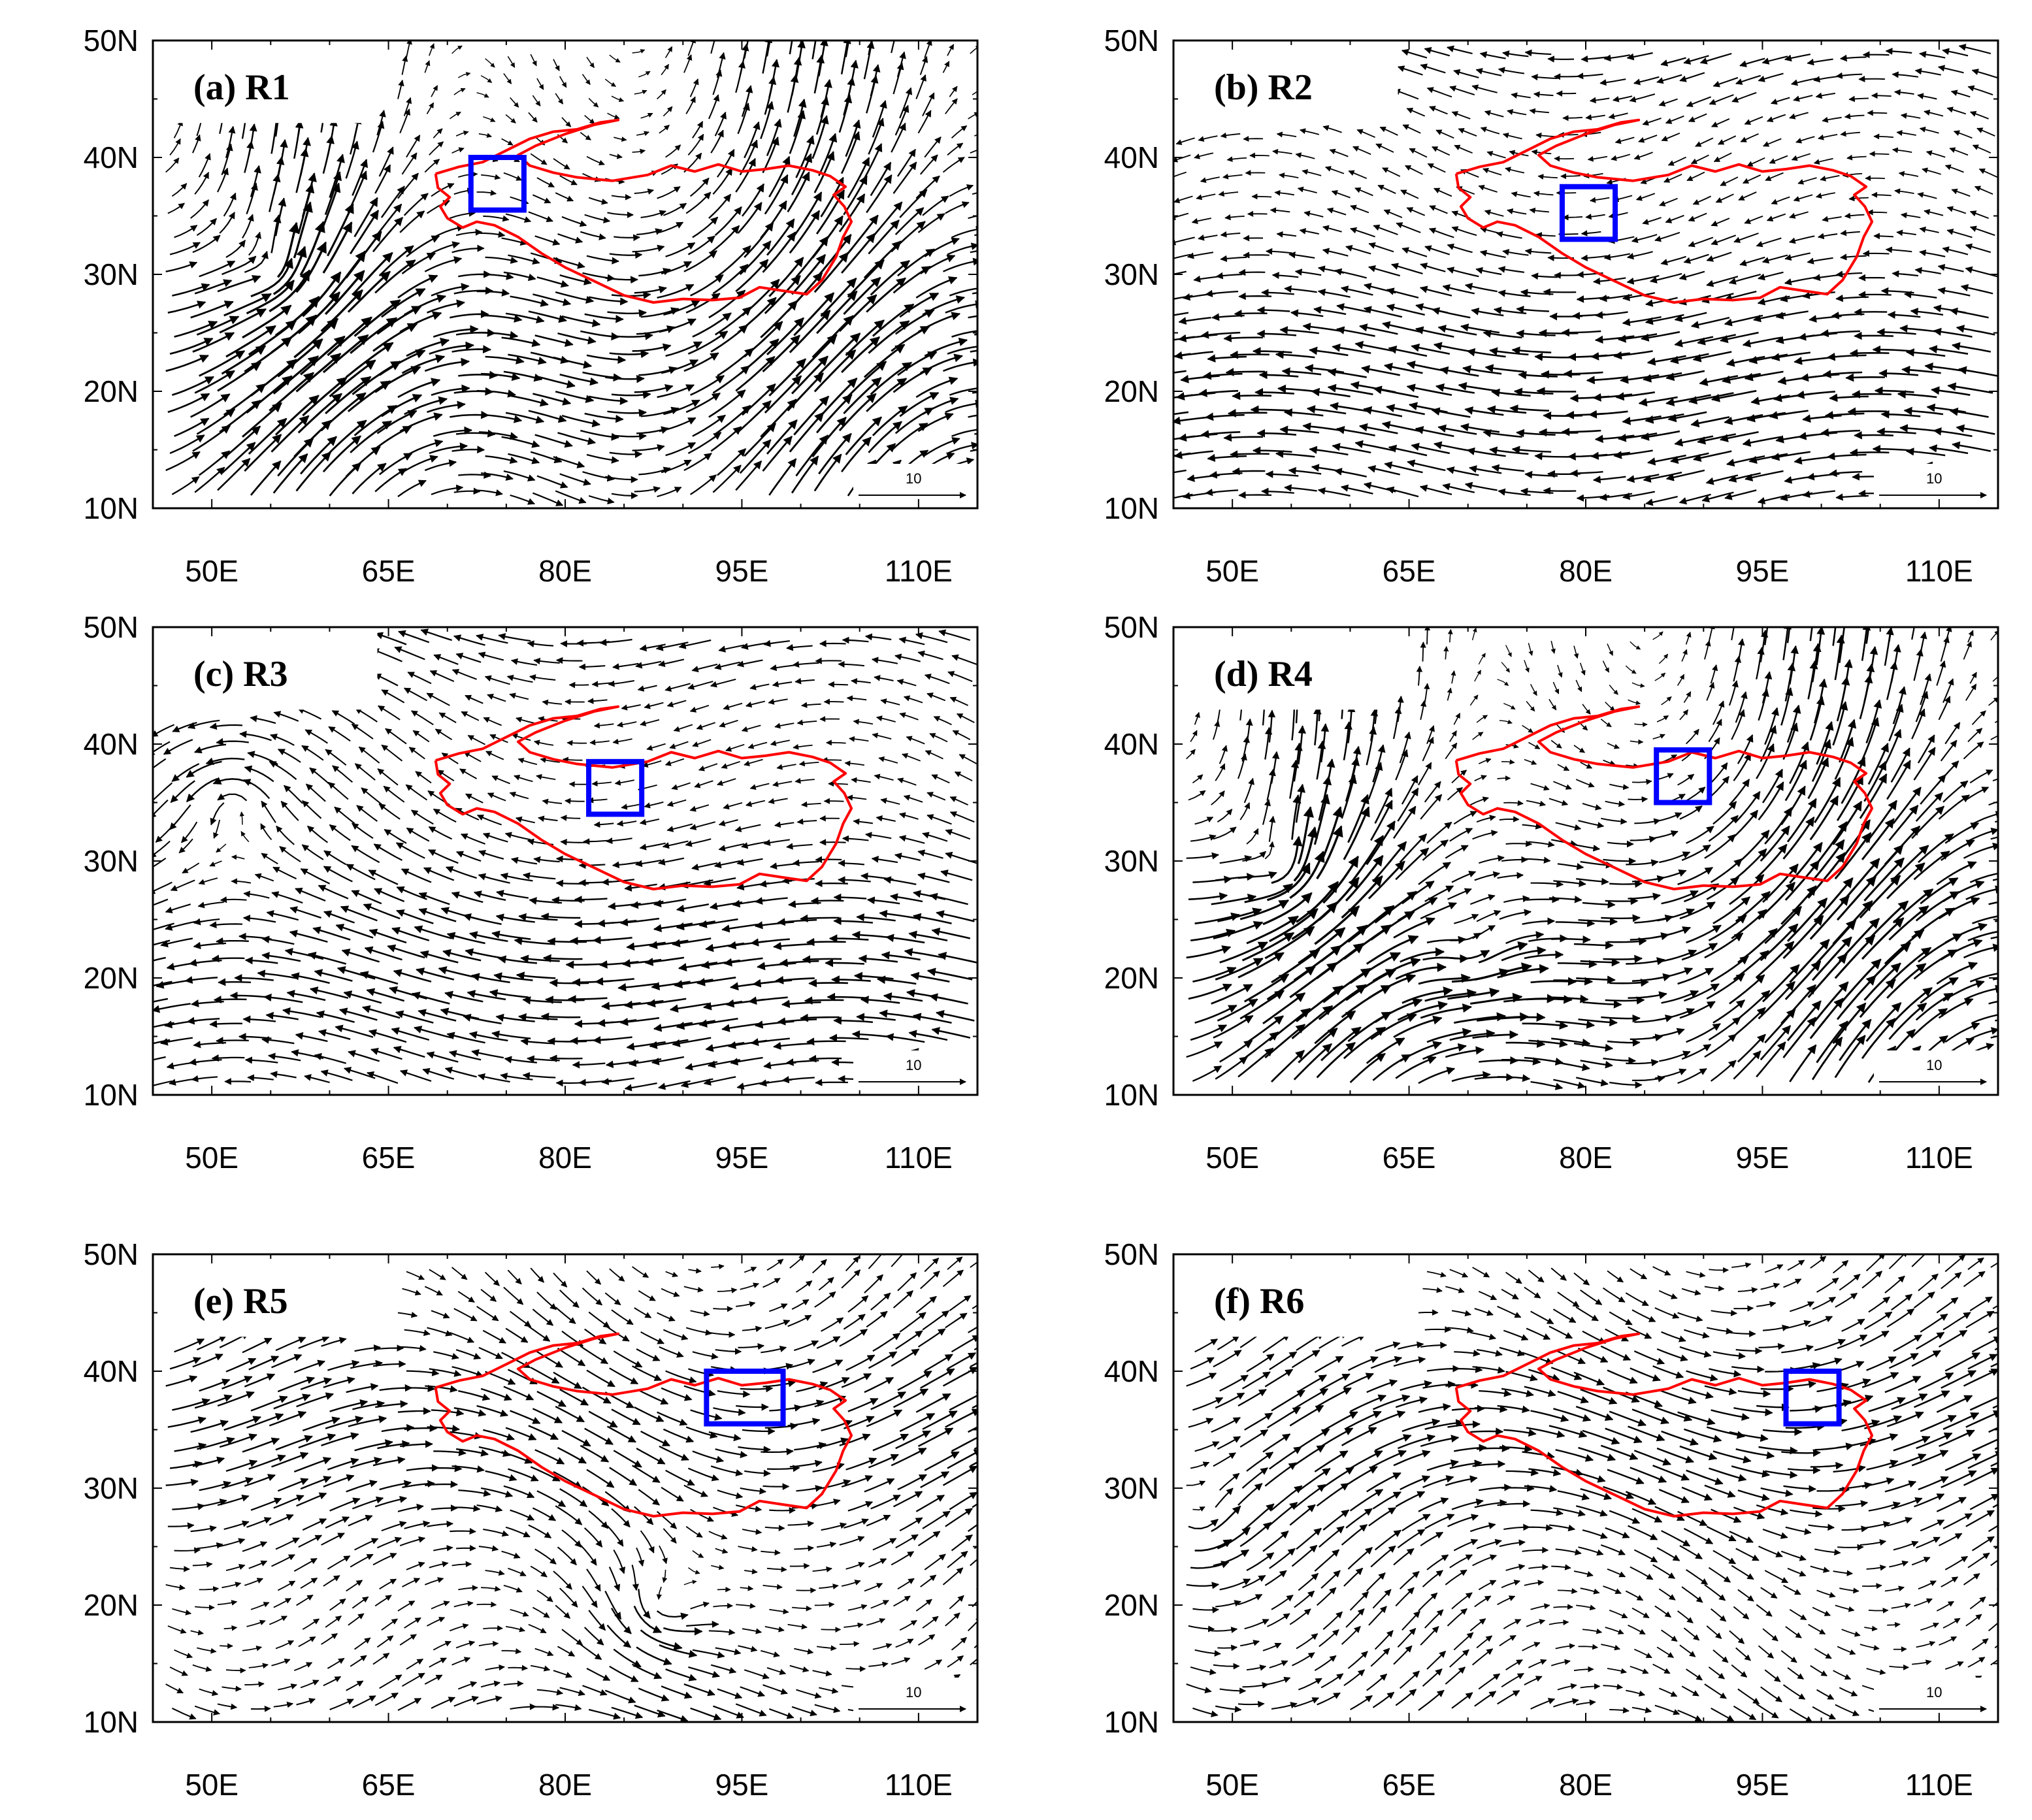 This screenshot has height=1820, width=2032. Describe the element at coordinates (1409, 1158) in the screenshot. I see `x-tick-label: 65E` at that location.